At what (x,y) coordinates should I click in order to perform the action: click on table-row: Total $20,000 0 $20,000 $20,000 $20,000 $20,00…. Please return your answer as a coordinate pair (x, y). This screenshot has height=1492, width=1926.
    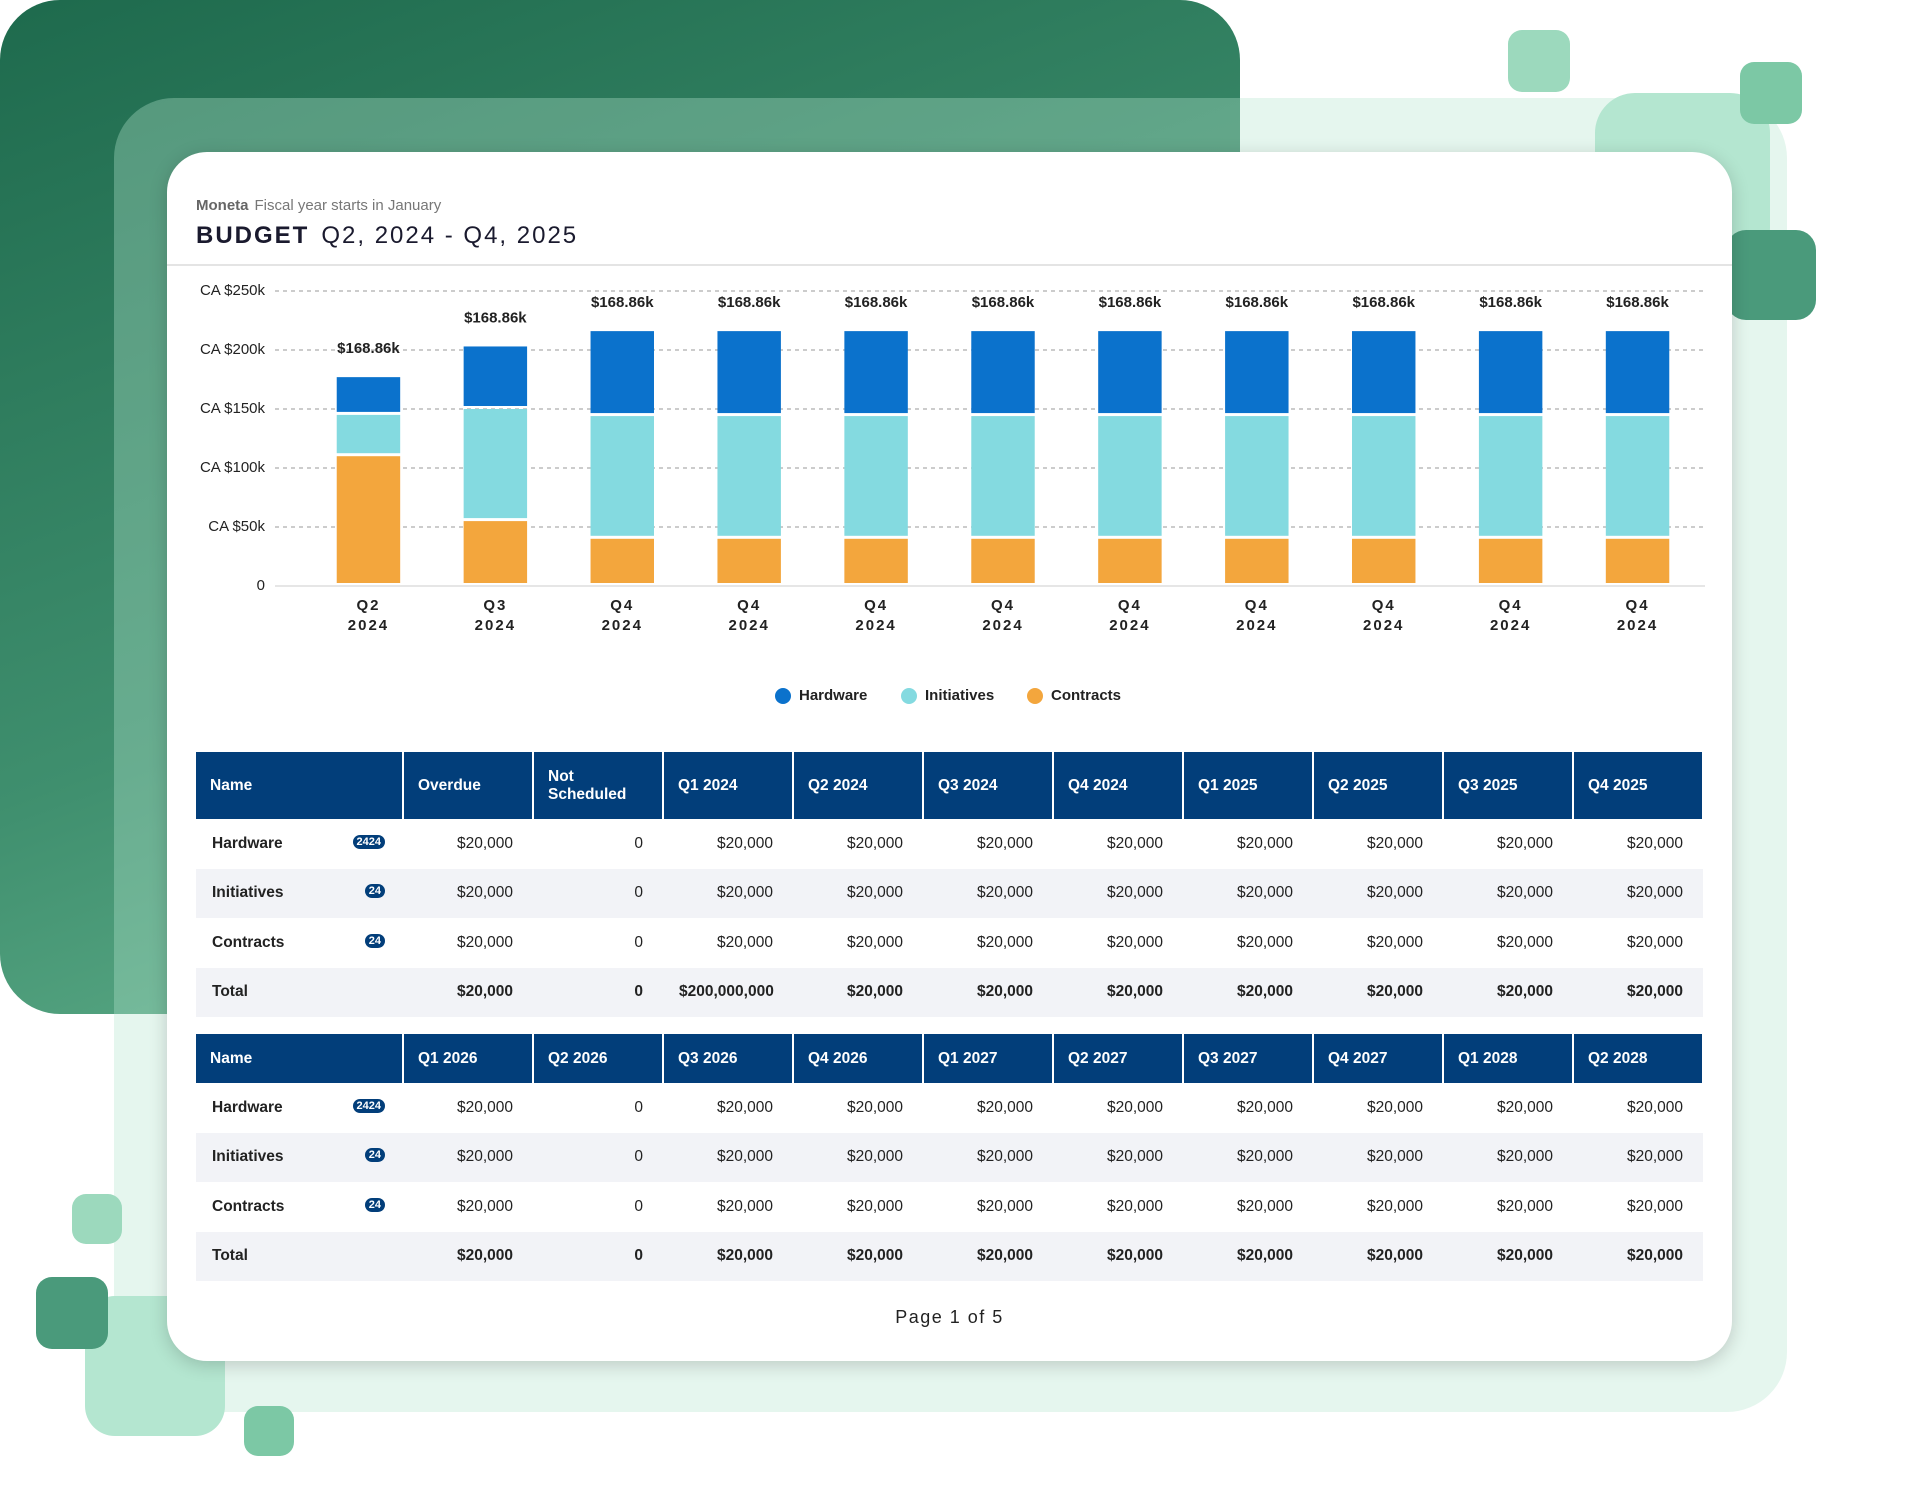
    Looking at the image, I should click on (949, 1256).